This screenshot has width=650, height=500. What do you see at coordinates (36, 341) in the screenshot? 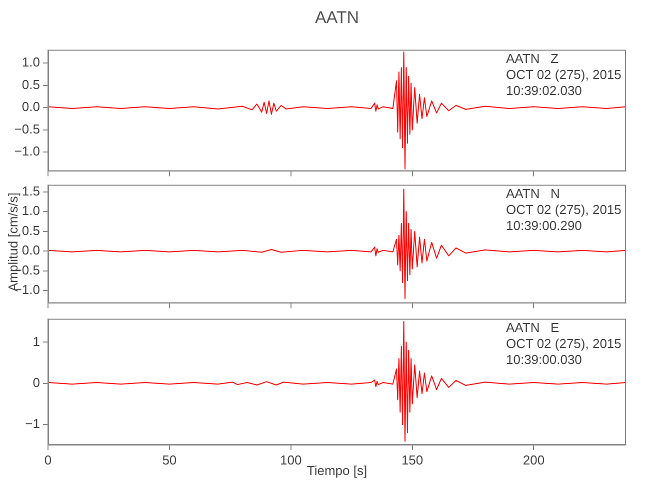
I see `y-tick-label: 1` at bounding box center [36, 341].